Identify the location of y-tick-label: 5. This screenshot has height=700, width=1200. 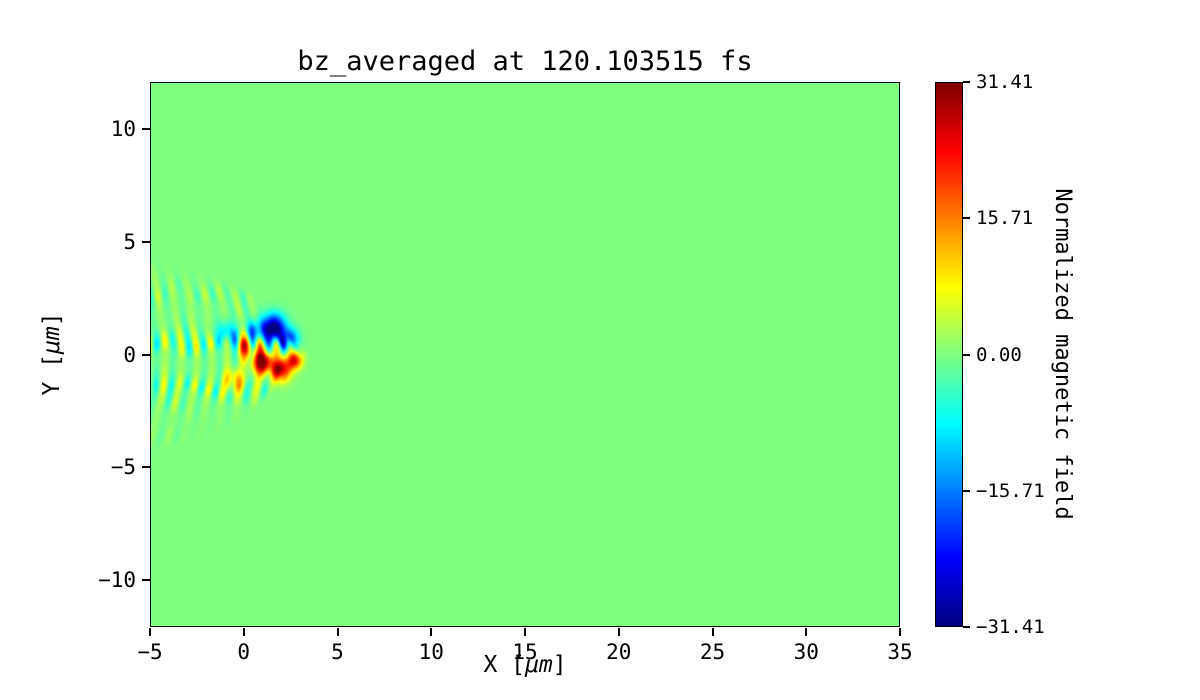
(129, 241).